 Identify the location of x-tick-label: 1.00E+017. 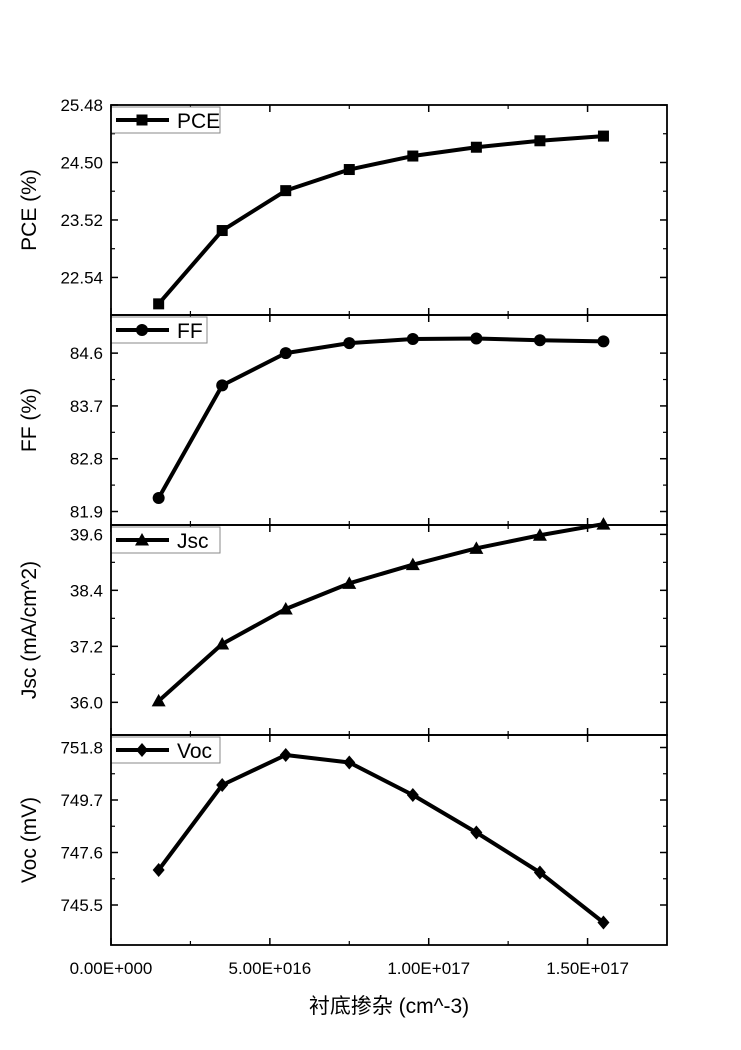
(428, 968).